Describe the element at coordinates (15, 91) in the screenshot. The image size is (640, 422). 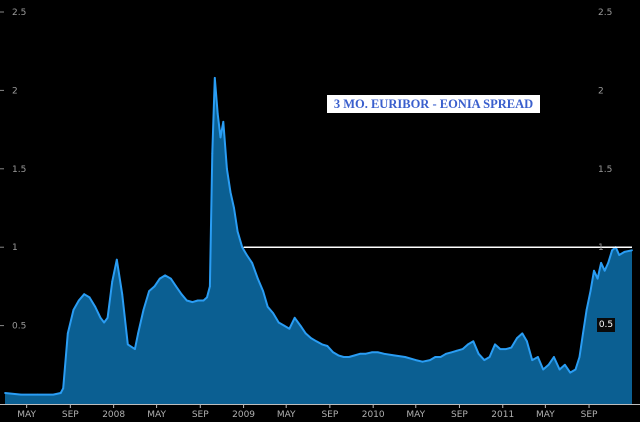
I see `y-tick-label-left: 2` at that location.